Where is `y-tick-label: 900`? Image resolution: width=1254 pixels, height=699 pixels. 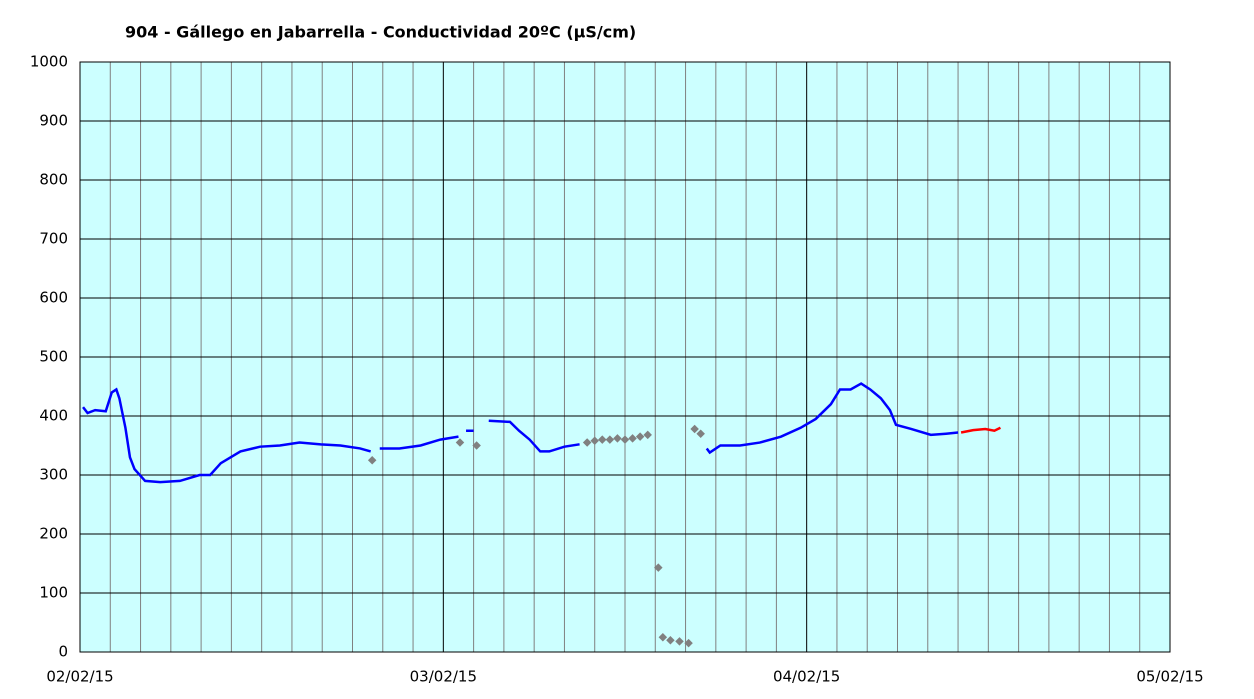 y-tick-label: 900 is located at coordinates (53, 121).